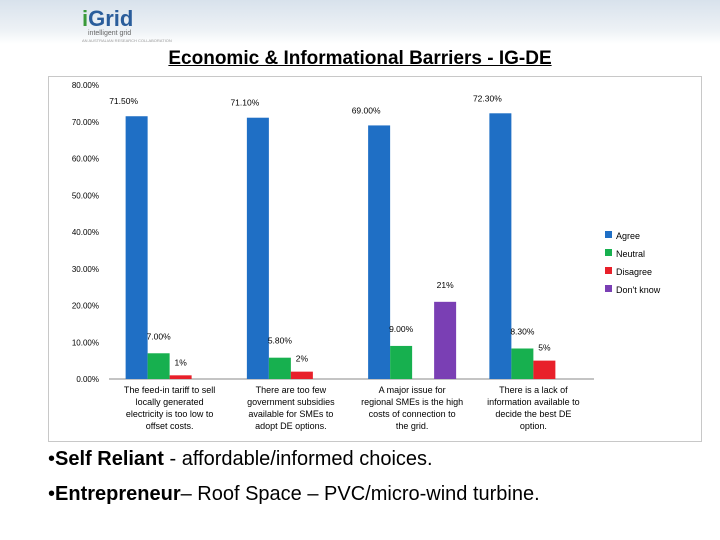  Describe the element at coordinates (630, 254) in the screenshot. I see `legend-label: Neutral` at that location.